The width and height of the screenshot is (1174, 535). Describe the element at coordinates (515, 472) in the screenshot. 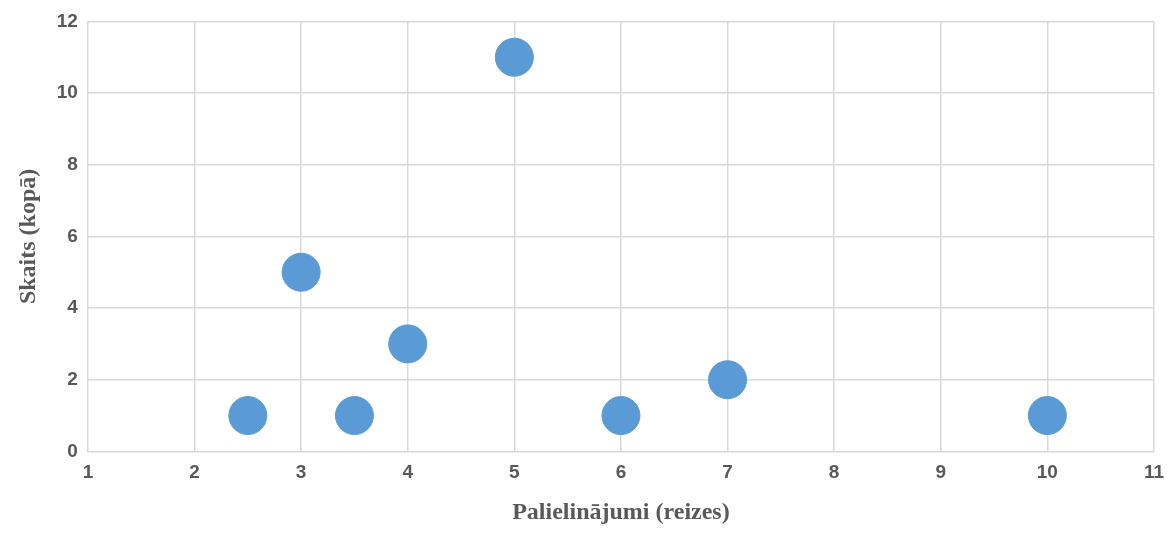

I see `x-tick-label: 5` at that location.